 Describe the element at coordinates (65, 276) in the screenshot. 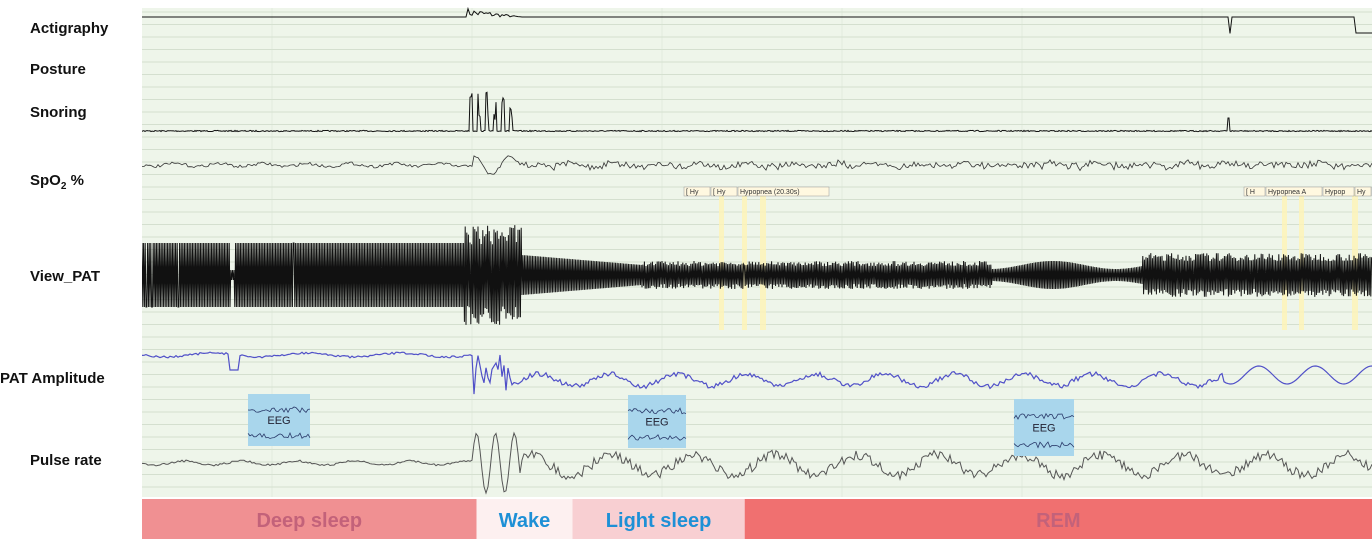

I see `channel-label-view-pat: View_PAT` at that location.